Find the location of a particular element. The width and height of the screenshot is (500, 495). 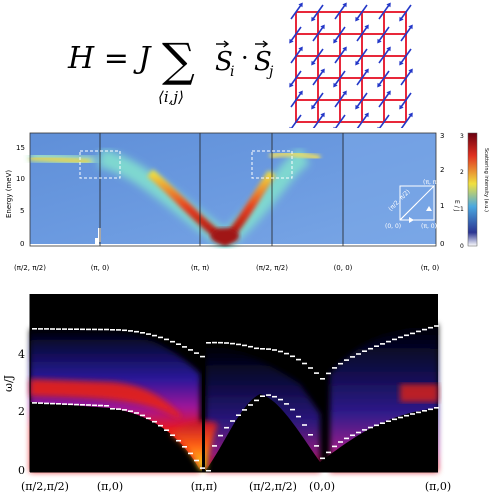

colorbar-tick-3: 3 is located at coordinates (462, 136).